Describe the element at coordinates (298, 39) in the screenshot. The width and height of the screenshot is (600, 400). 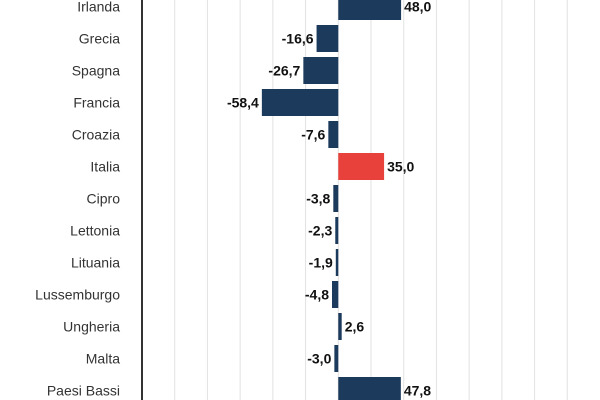
I see `data-label: -16,6` at that location.